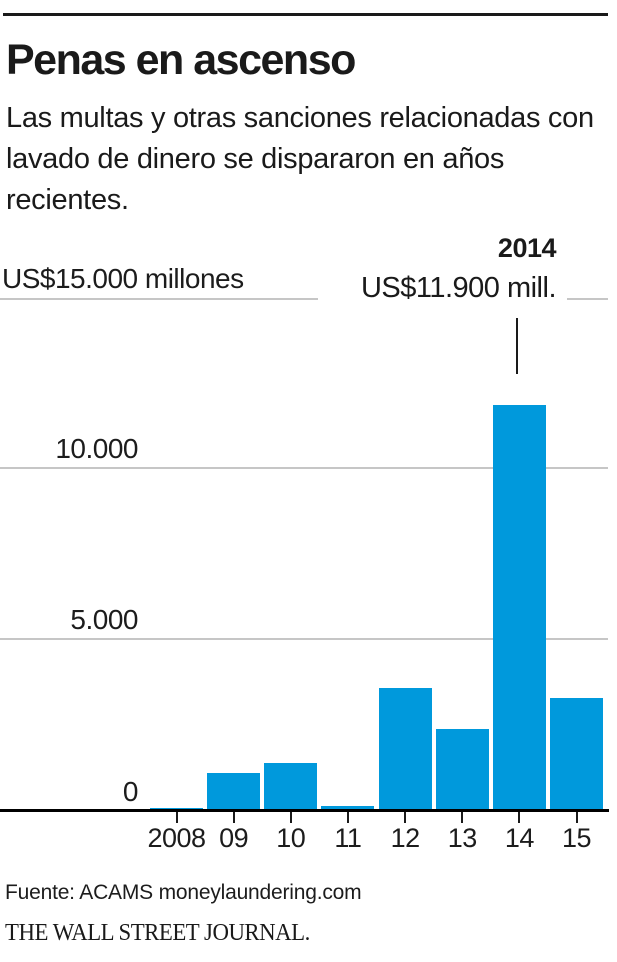 The height and width of the screenshot is (962, 617). What do you see at coordinates (462, 838) in the screenshot?
I see `x-tick-label-13: 13` at bounding box center [462, 838].